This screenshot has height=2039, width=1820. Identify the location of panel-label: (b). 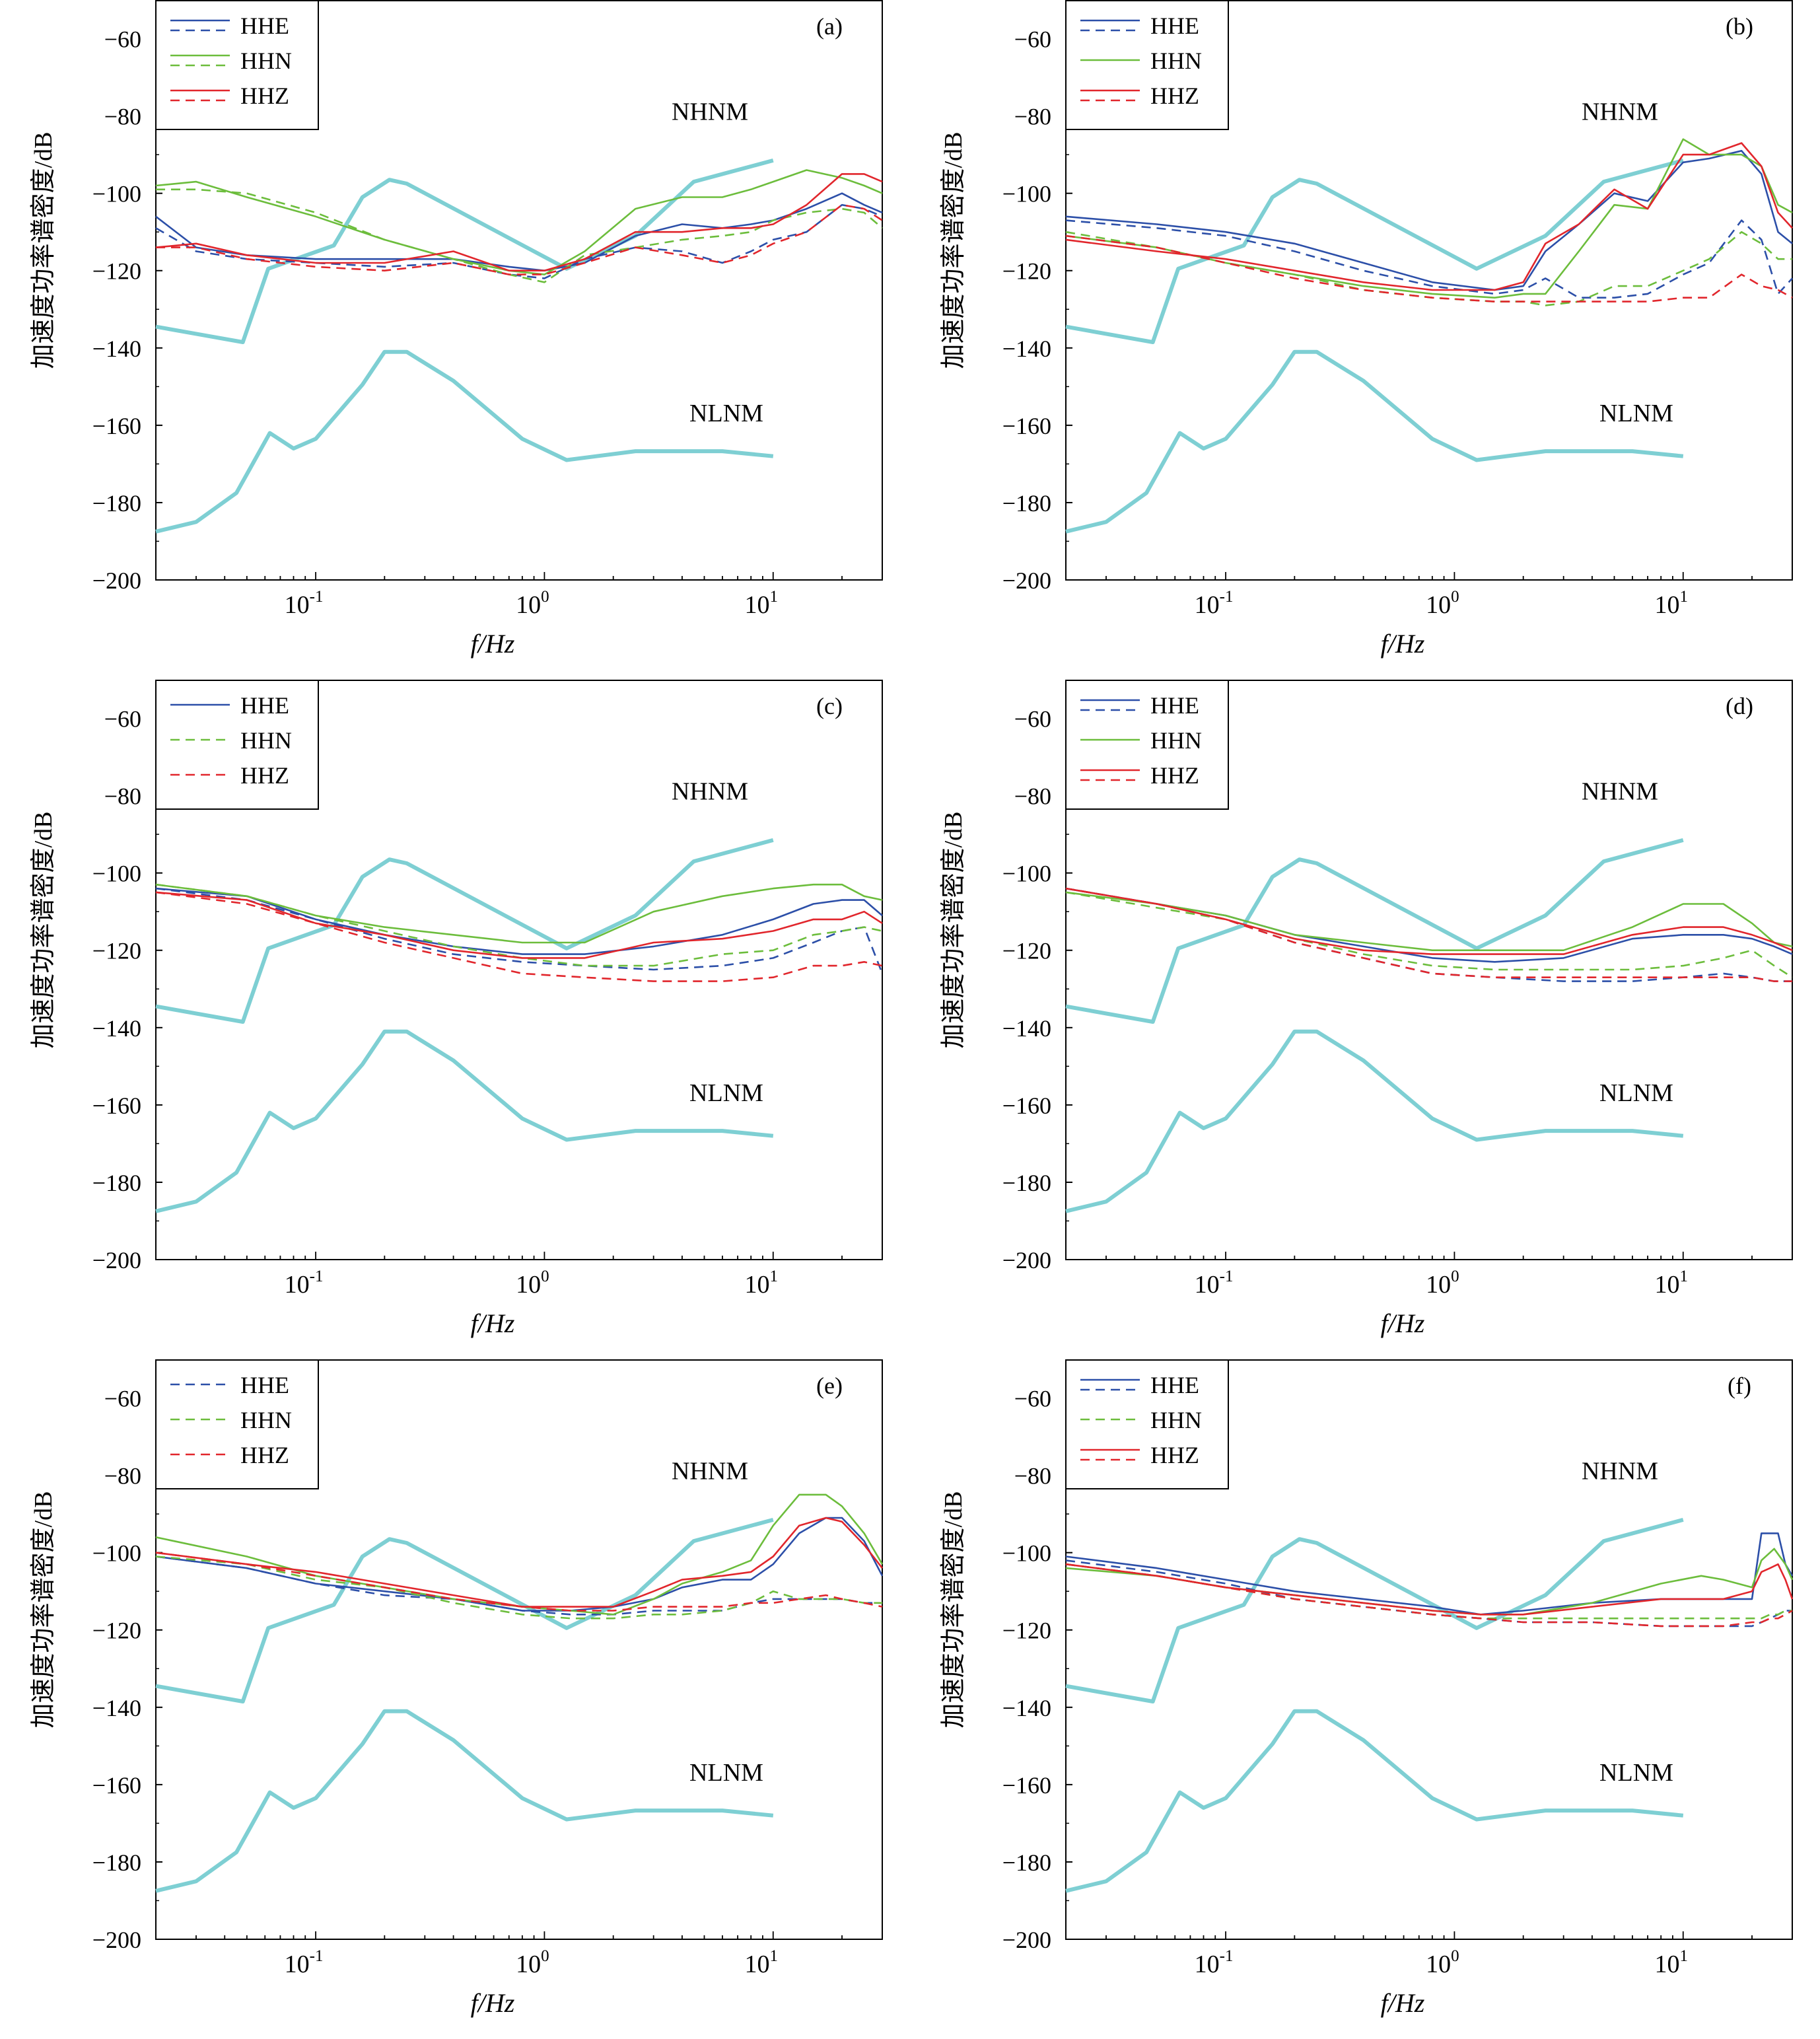
(1739, 27).